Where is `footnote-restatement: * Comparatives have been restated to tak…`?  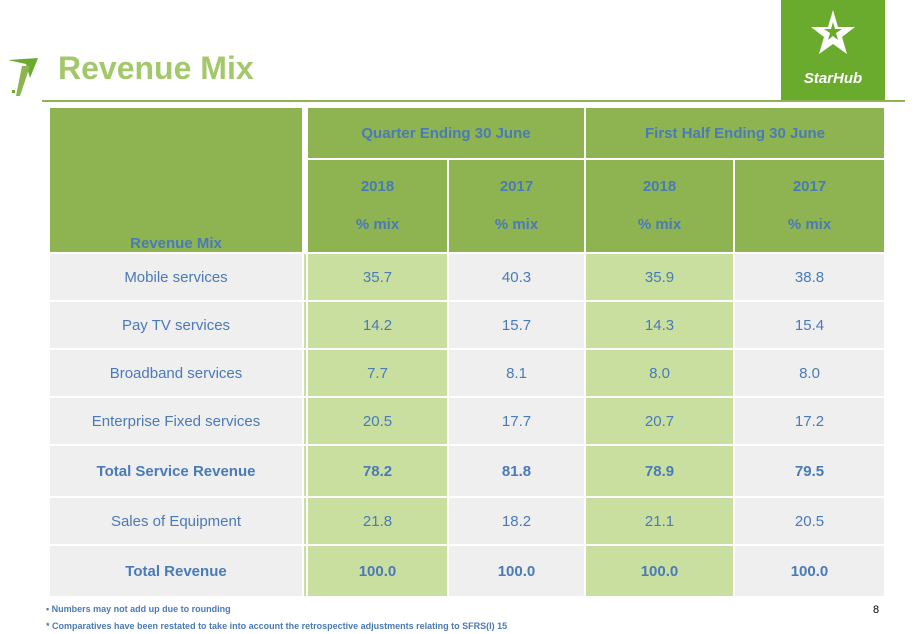
footnote-restatement: * Comparatives have been restated to tak… is located at coordinates (277, 626).